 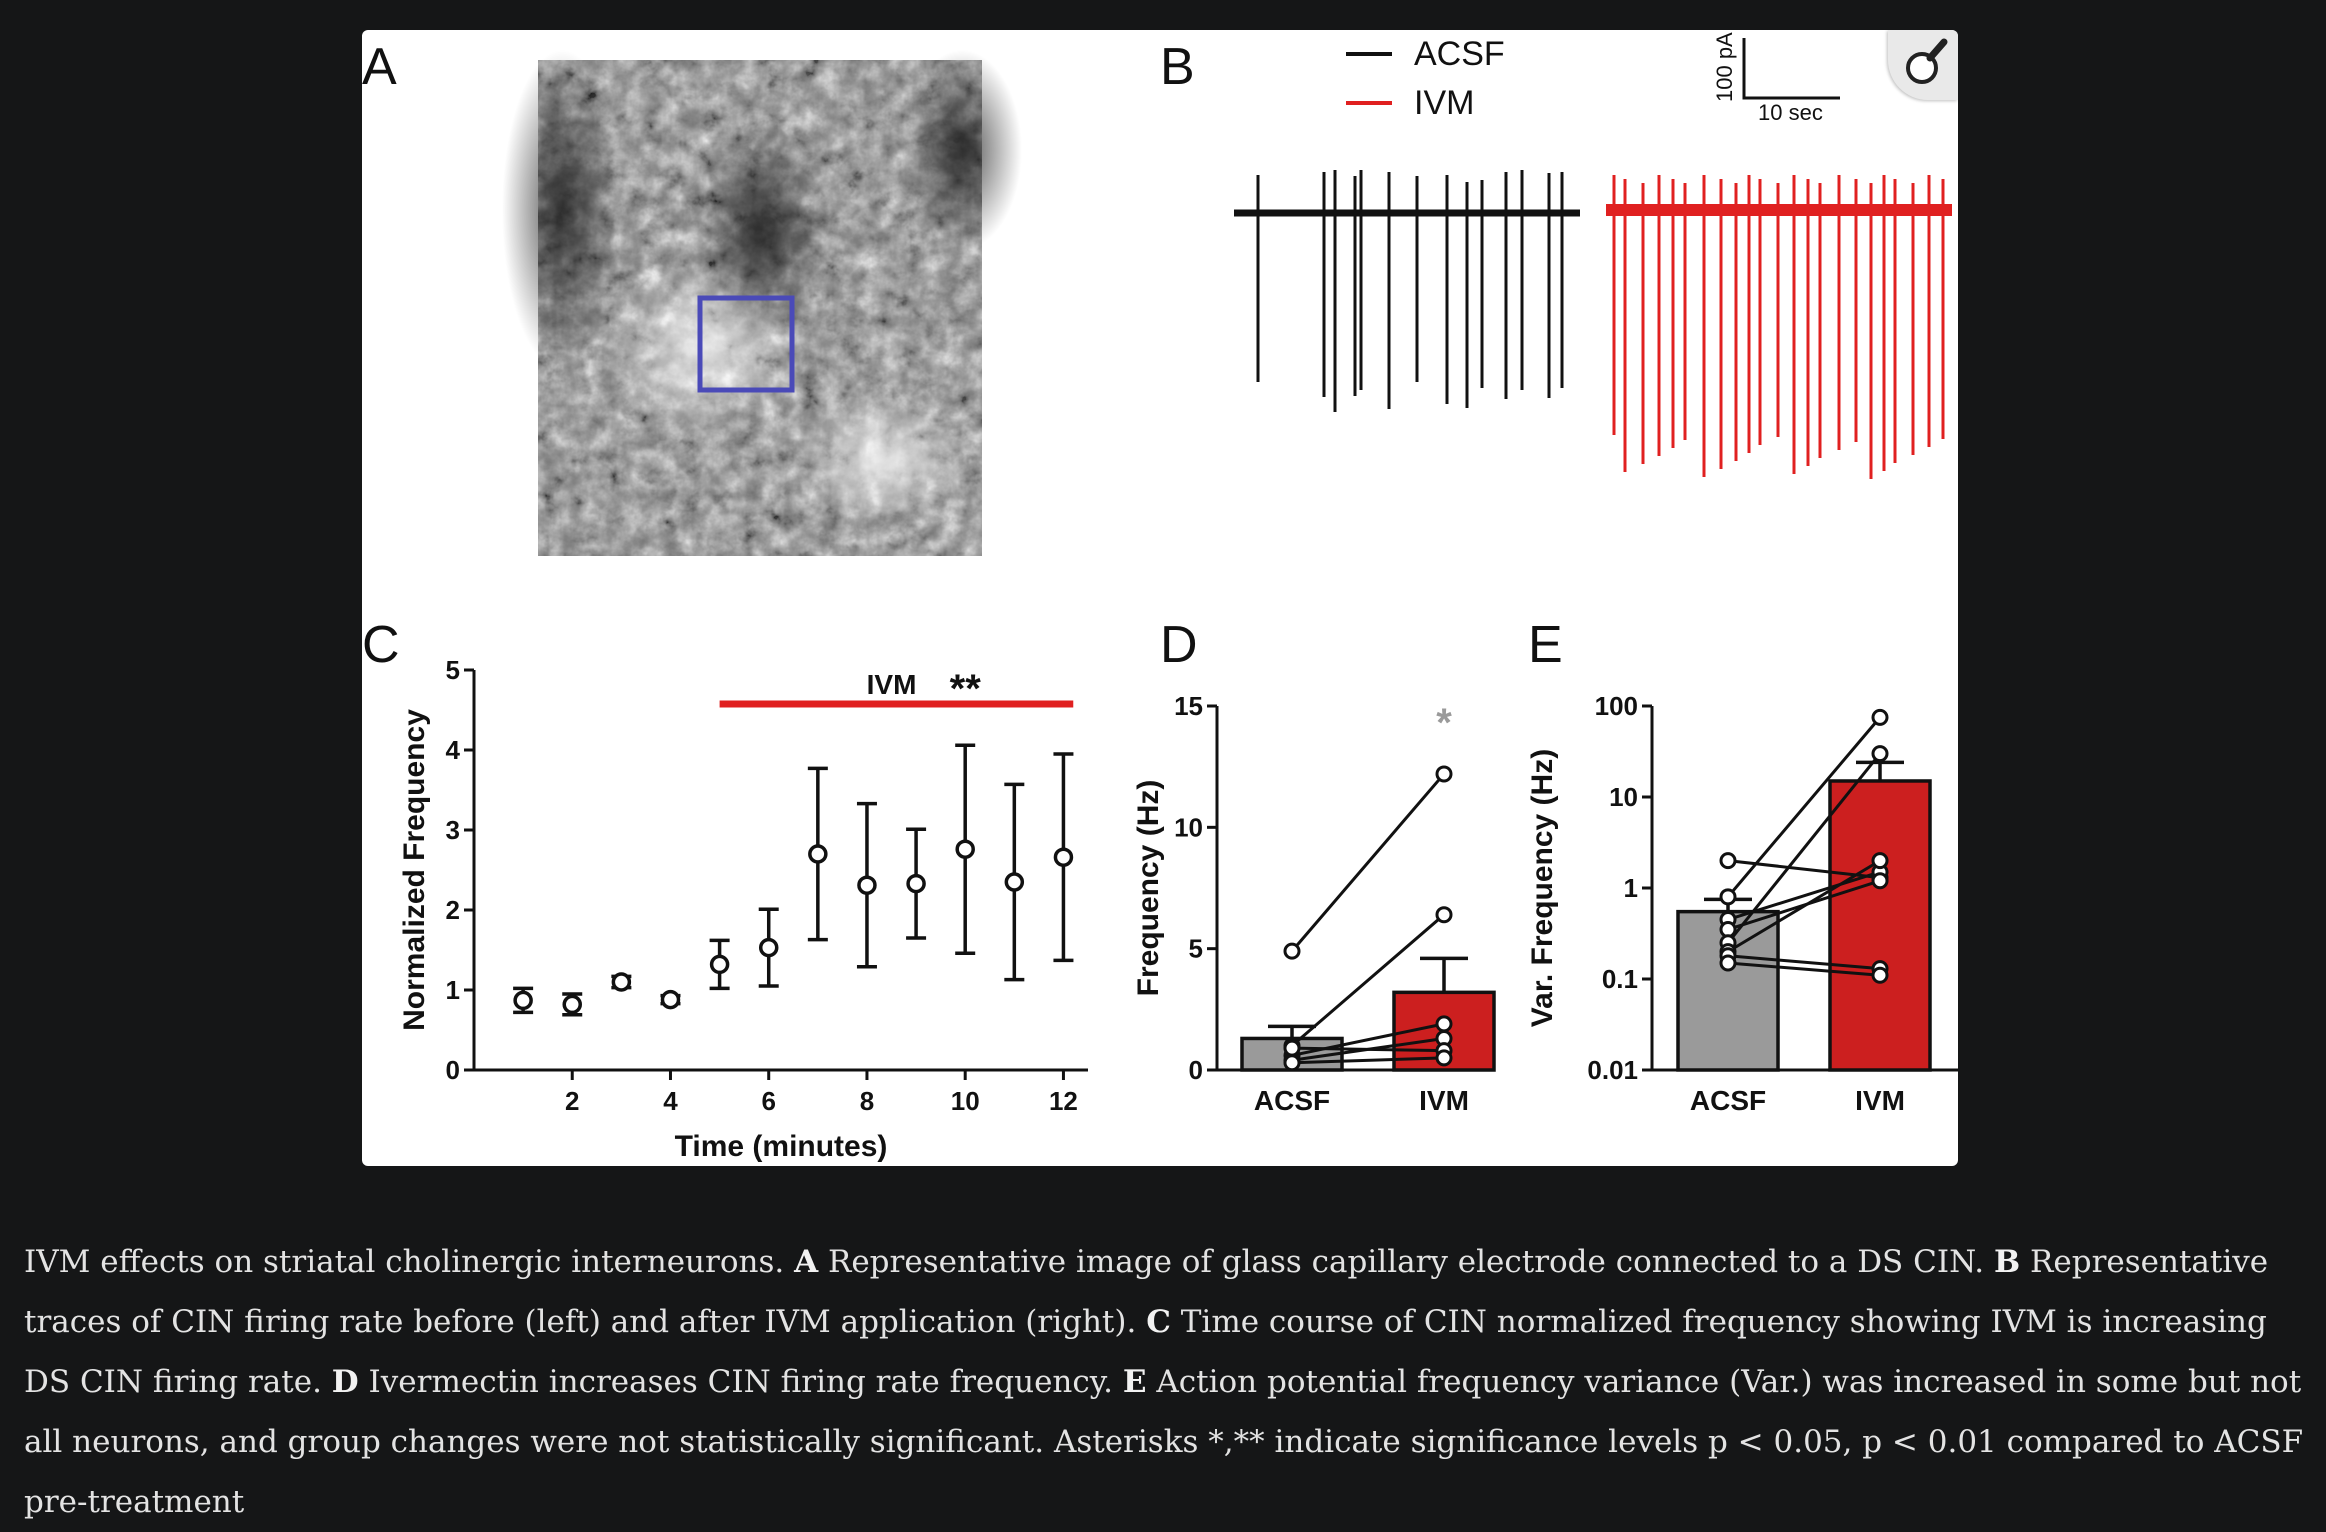 What do you see at coordinates (1444, 103) in the screenshot?
I see `legend-ivm-label: IVM` at bounding box center [1444, 103].